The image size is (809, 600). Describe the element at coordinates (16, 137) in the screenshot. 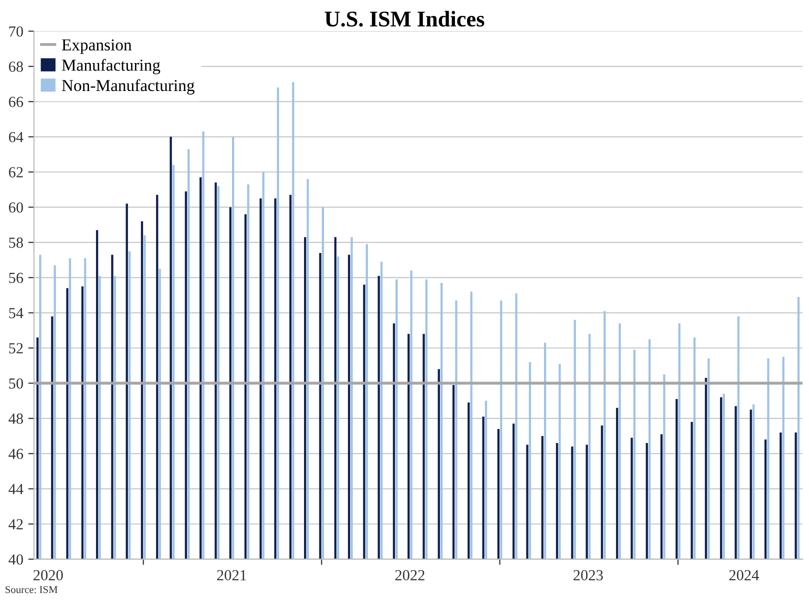

I see `y-tick-label: 64` at that location.